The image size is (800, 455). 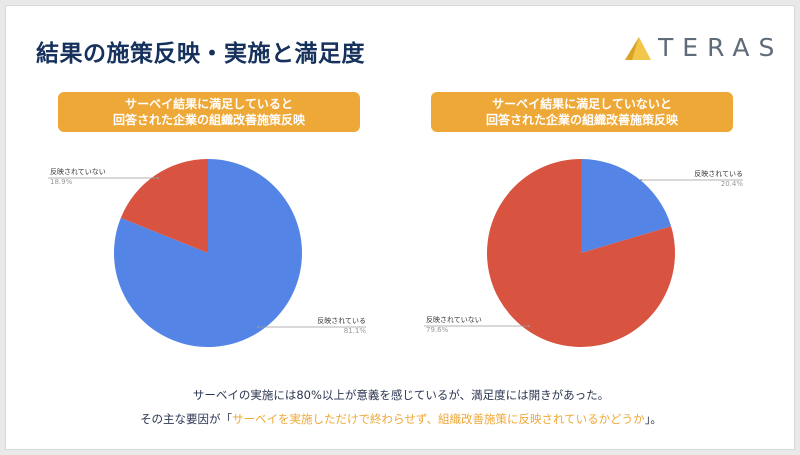 I want to click on chart1-banner-line1: サーベイ結果に満足していると, so click(x=209, y=104).